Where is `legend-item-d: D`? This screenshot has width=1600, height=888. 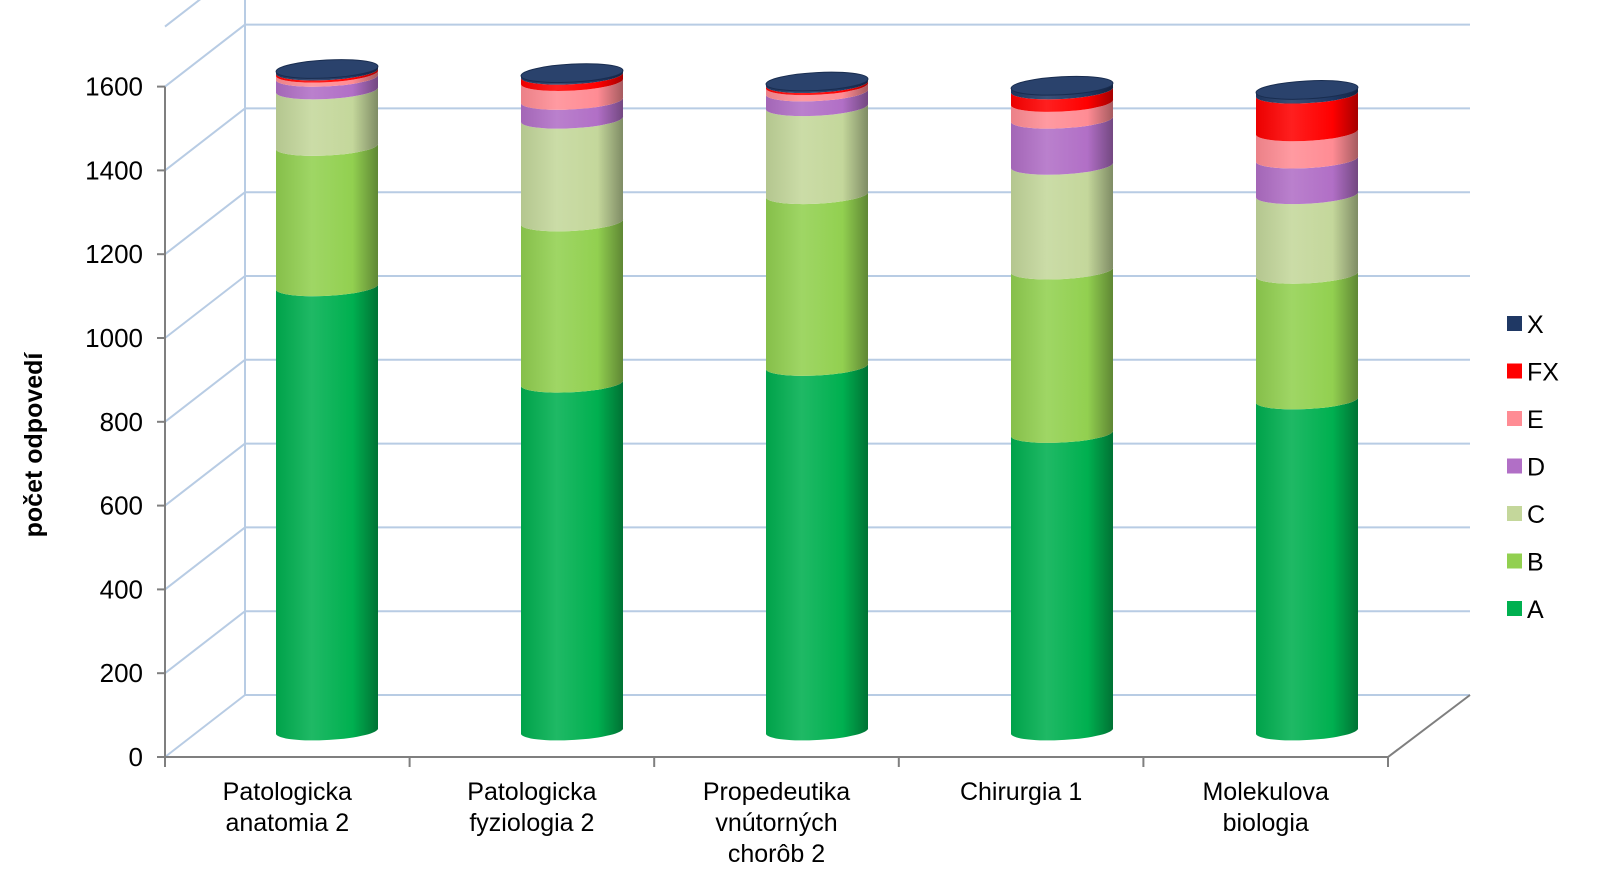
legend-item-d: D is located at coordinates (1526, 468).